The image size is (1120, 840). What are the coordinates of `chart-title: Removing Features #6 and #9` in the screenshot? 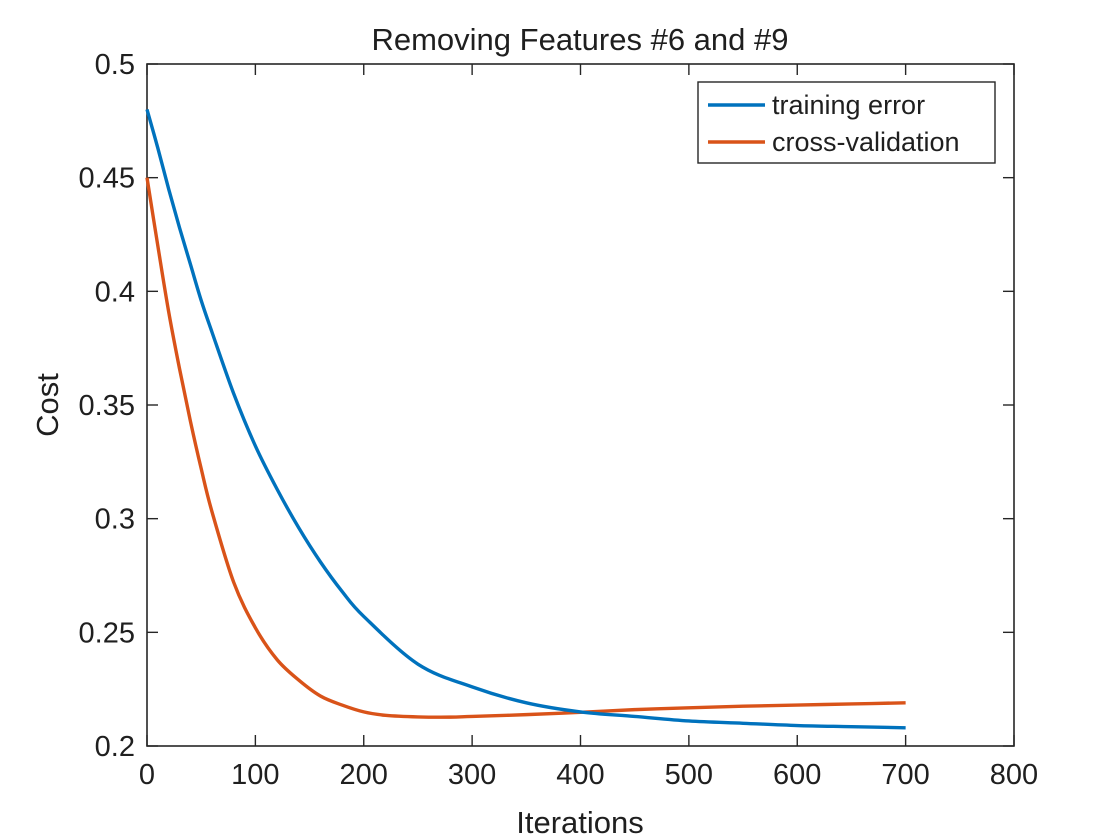 It's located at (579, 39).